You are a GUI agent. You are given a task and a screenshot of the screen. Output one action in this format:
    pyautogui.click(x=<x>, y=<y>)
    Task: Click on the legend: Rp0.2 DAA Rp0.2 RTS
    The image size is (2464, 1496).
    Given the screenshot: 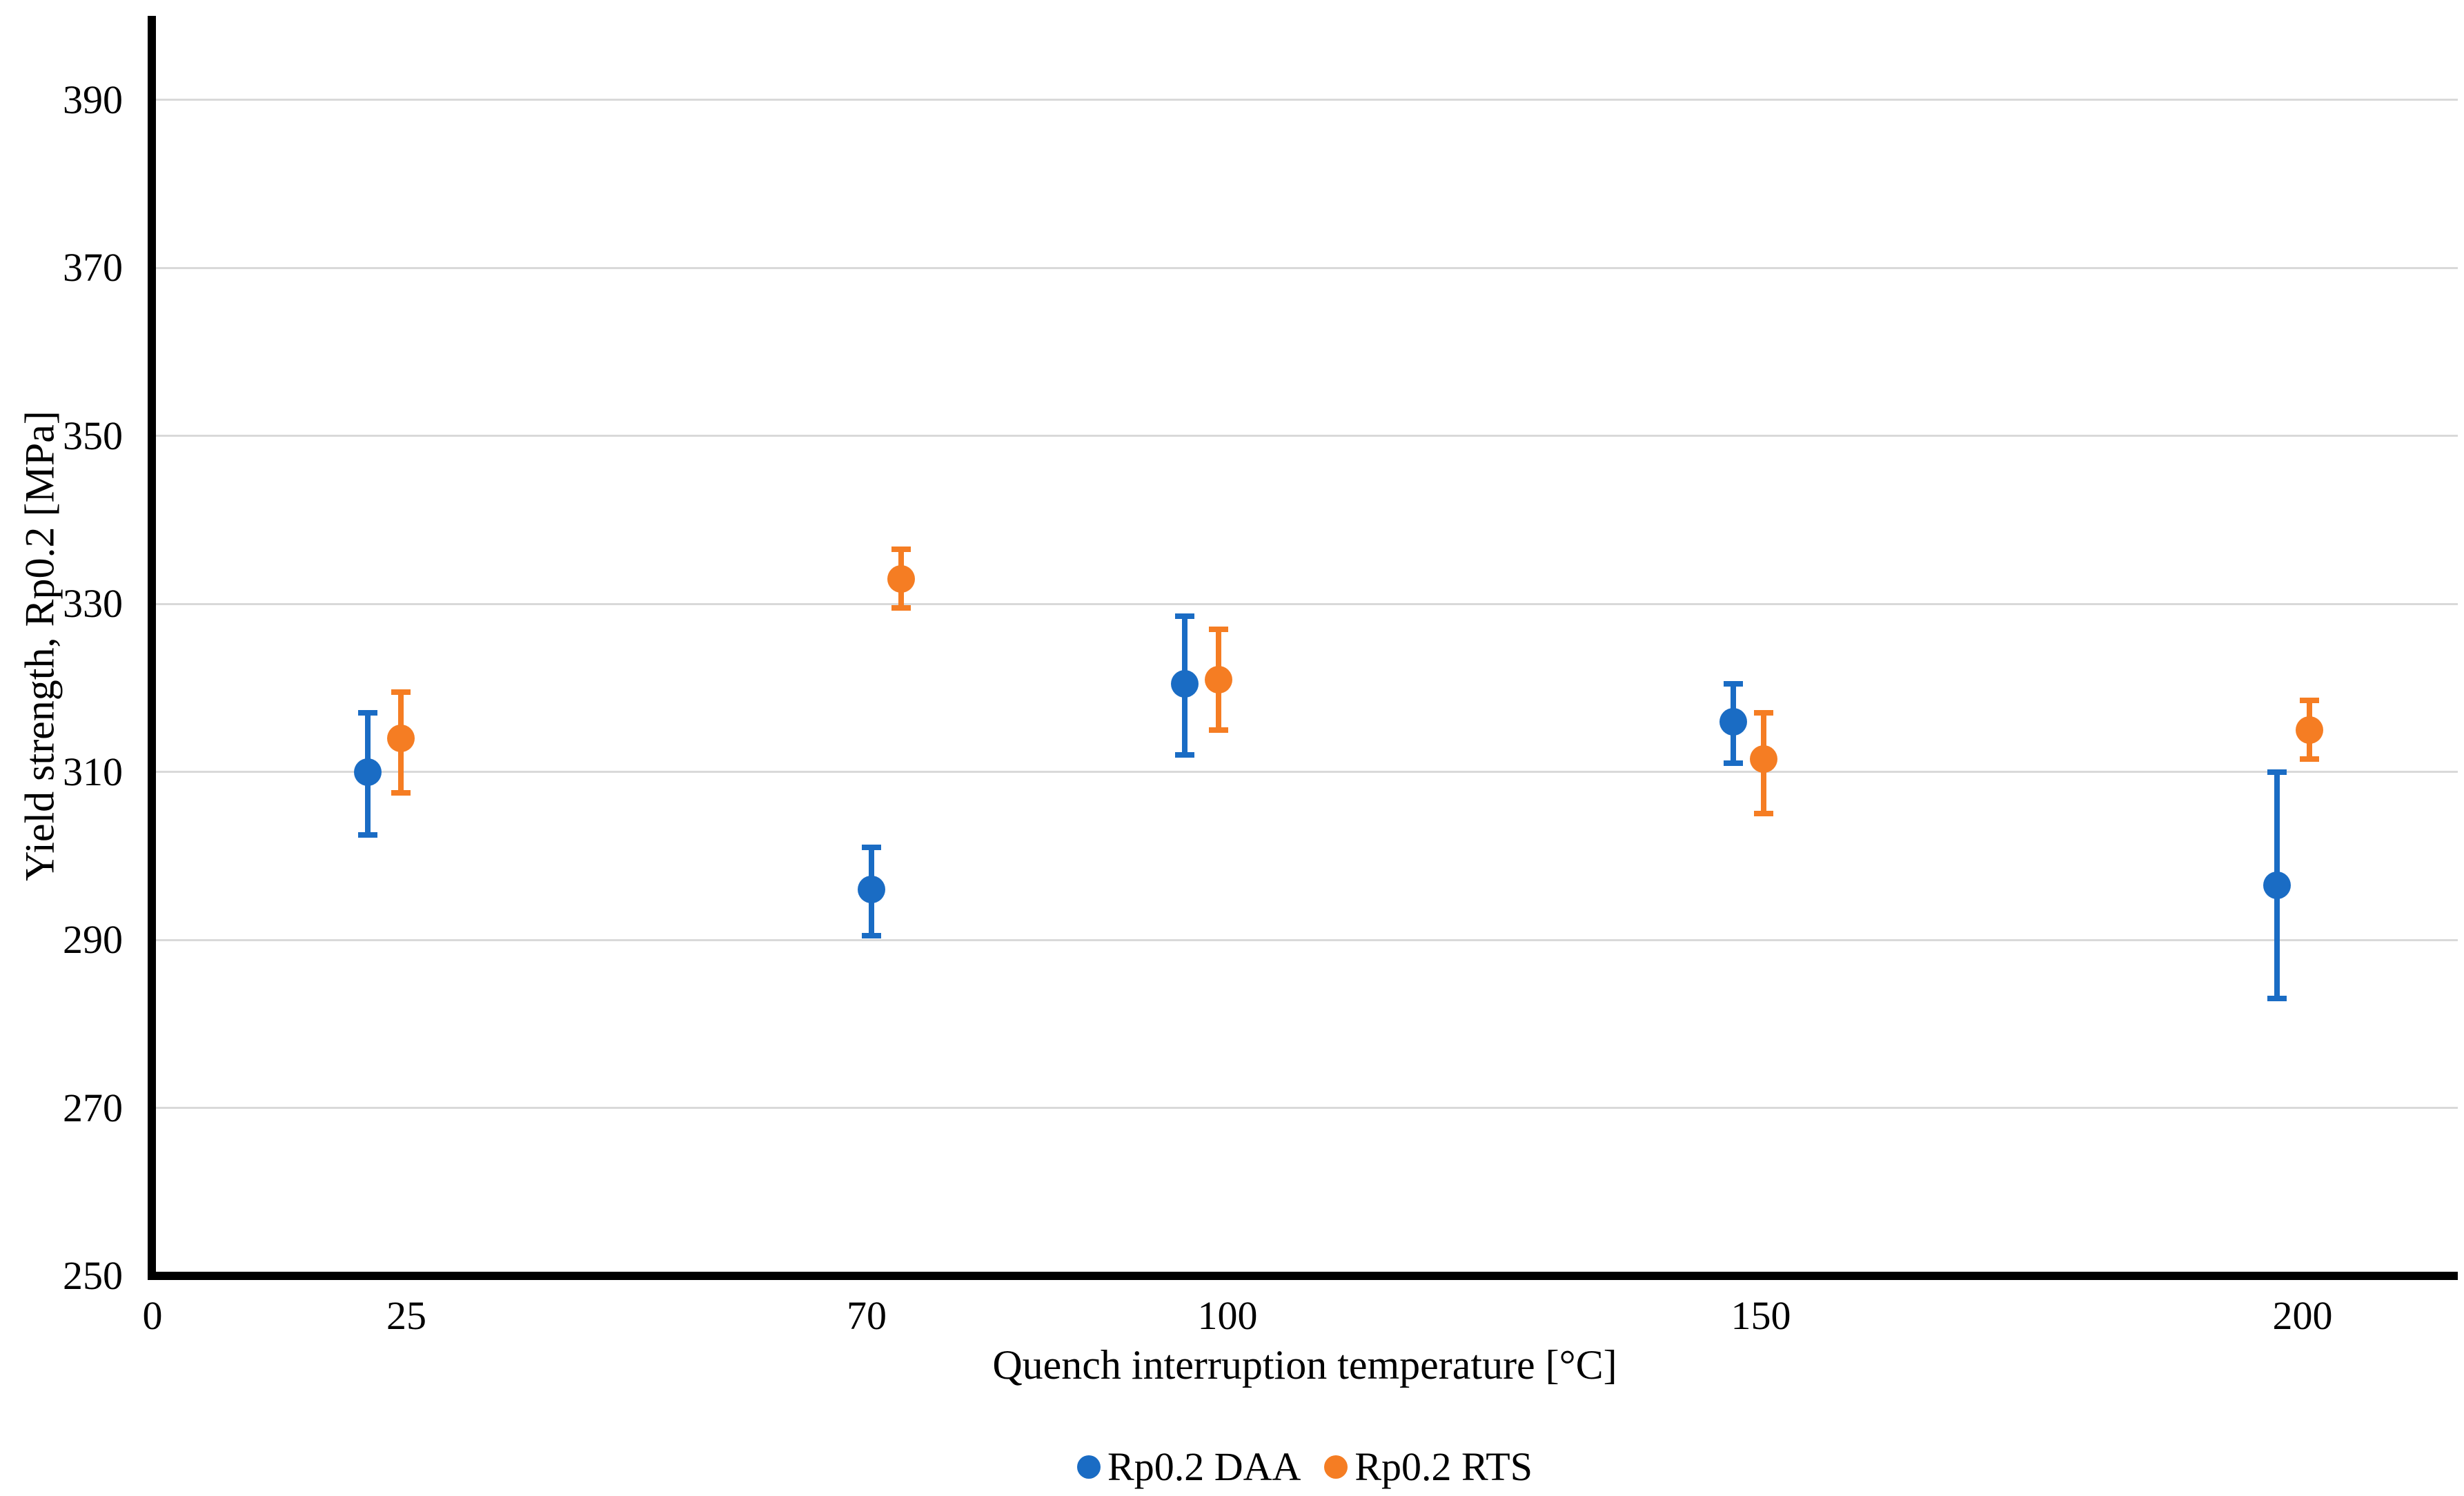 What is the action you would take?
    pyautogui.click(x=1305, y=1467)
    